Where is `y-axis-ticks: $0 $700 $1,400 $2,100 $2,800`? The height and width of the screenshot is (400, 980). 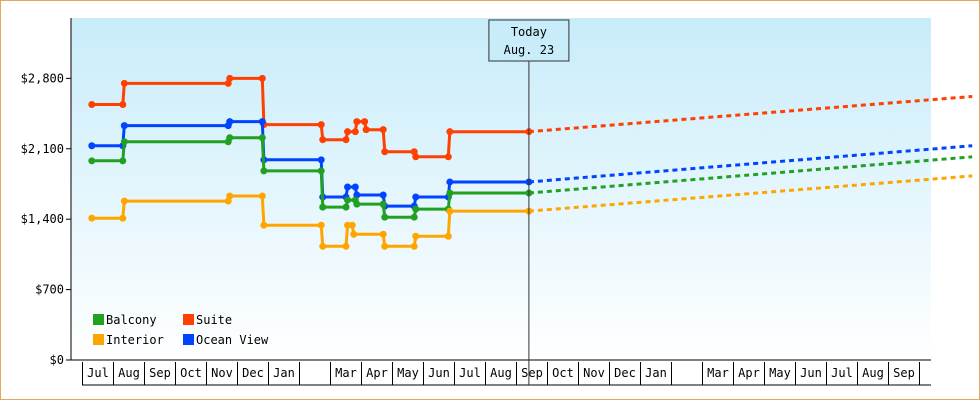
y-axis-ticks: $0 $700 $1,400 $2,100 $2,800 is located at coordinates (46, 192).